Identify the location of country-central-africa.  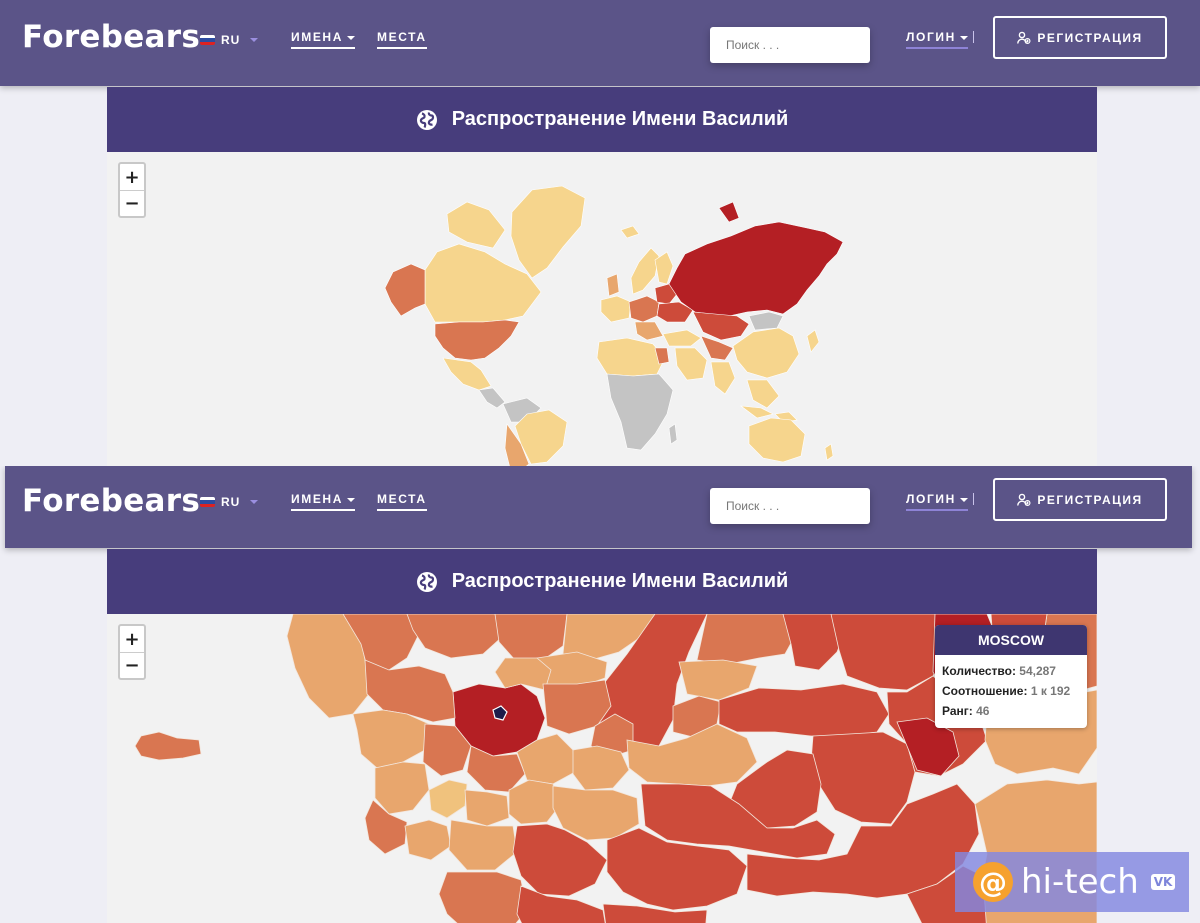
(640, 412).